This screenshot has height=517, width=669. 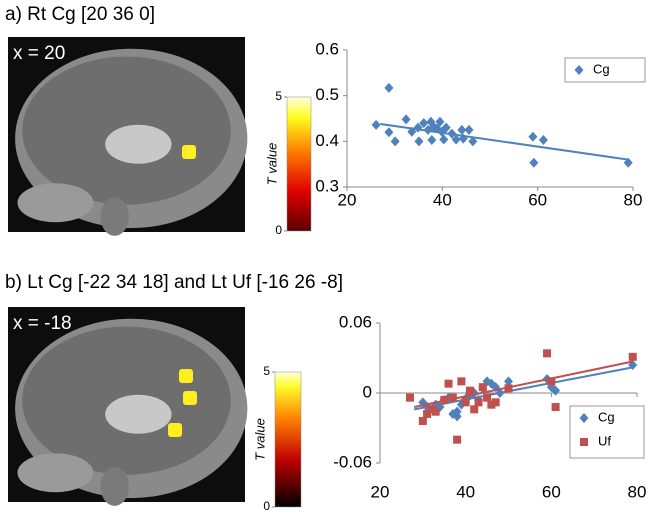 What do you see at coordinates (42, 323) in the screenshot?
I see `slice-label: x = -18` at bounding box center [42, 323].